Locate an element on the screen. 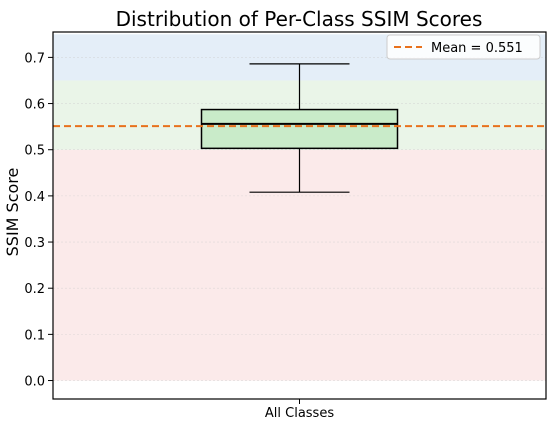 This screenshot has width=550, height=423. legend-box is located at coordinates (463, 47).